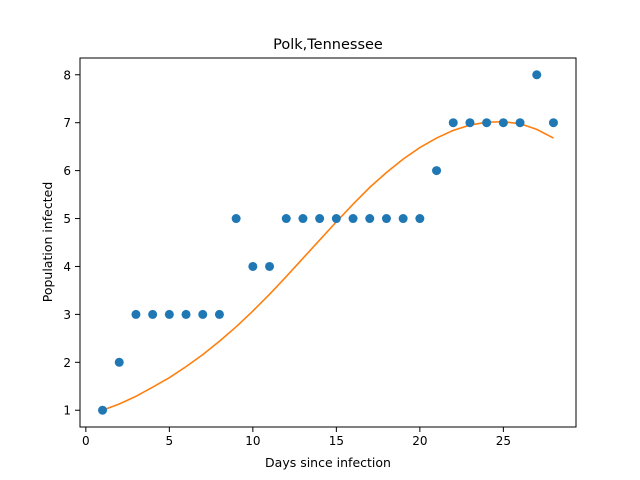 The image size is (640, 480). What do you see at coordinates (67, 363) in the screenshot?
I see `y-tick-label: 2` at bounding box center [67, 363].